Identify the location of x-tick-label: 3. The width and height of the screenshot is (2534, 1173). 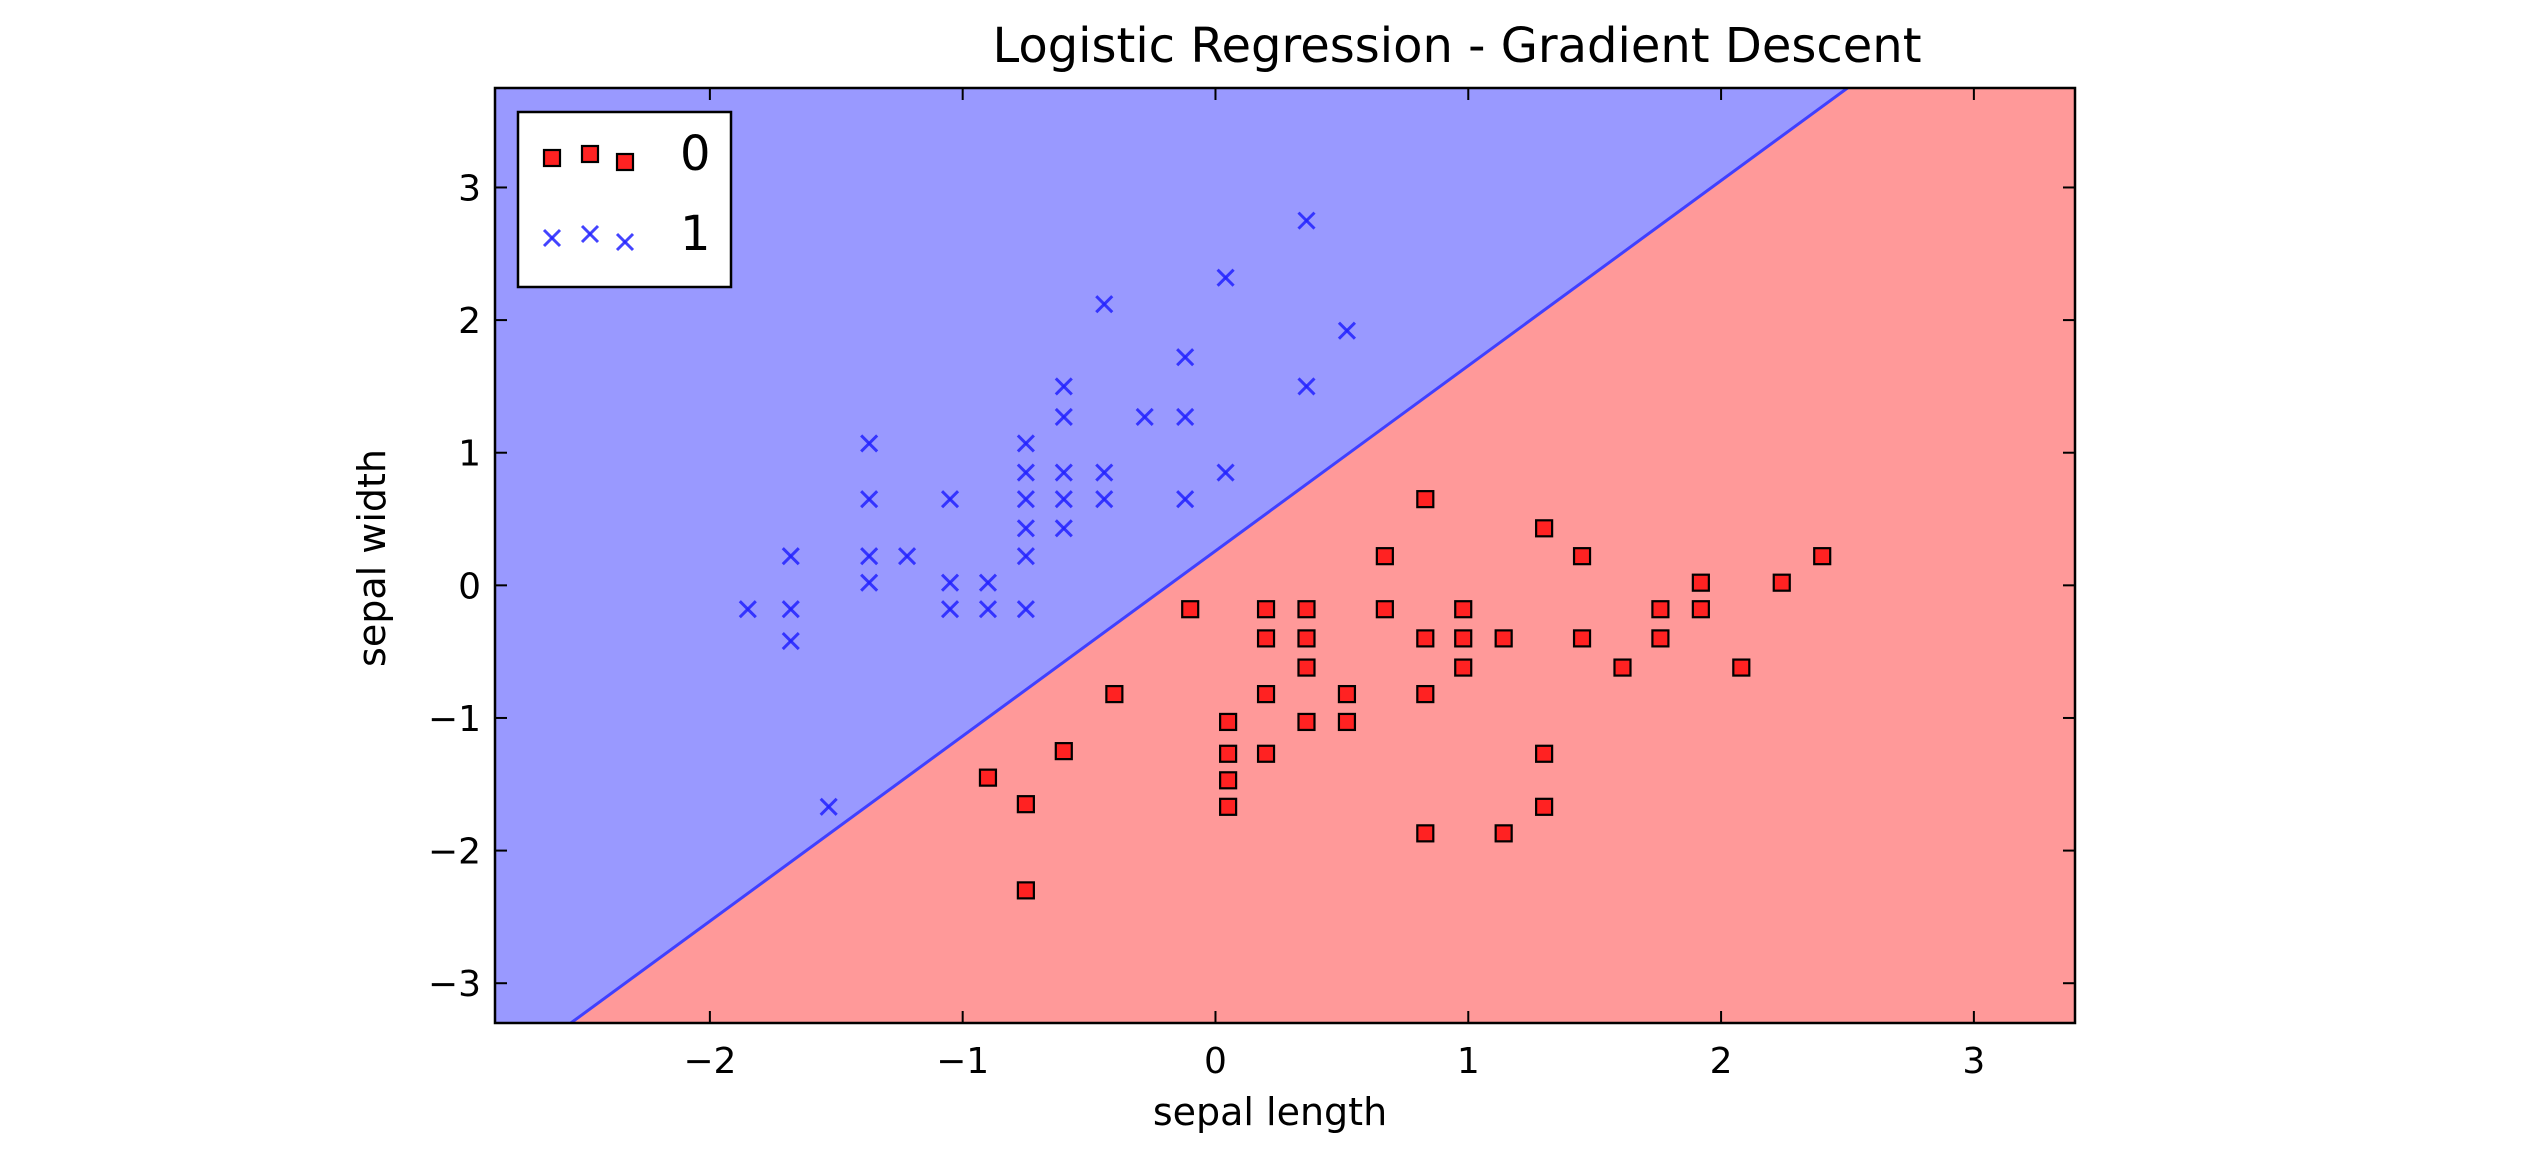
(1973, 1061).